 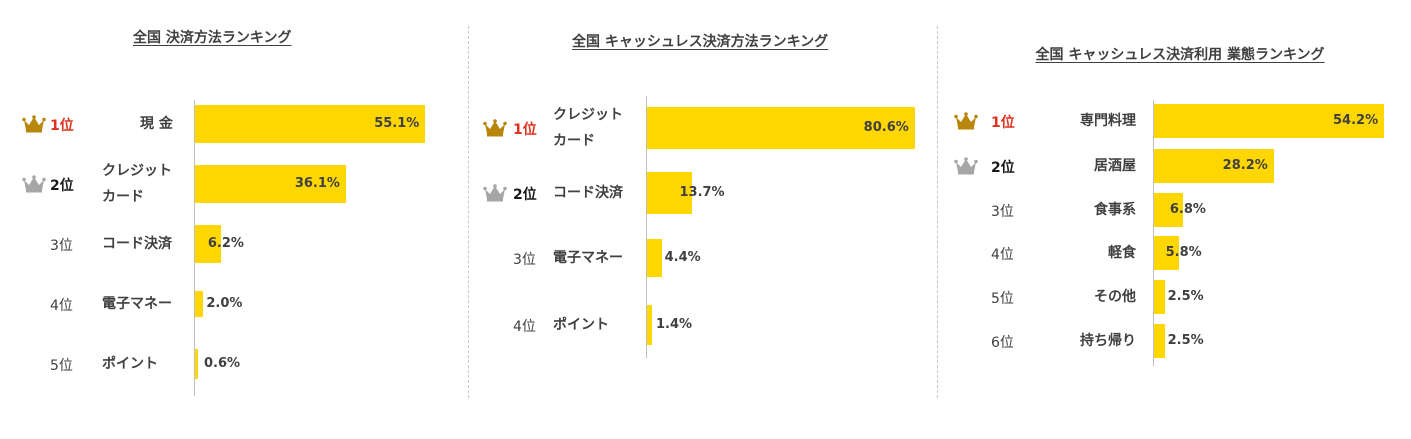 I want to click on value-label: 6.8%, so click(x=1187, y=209).